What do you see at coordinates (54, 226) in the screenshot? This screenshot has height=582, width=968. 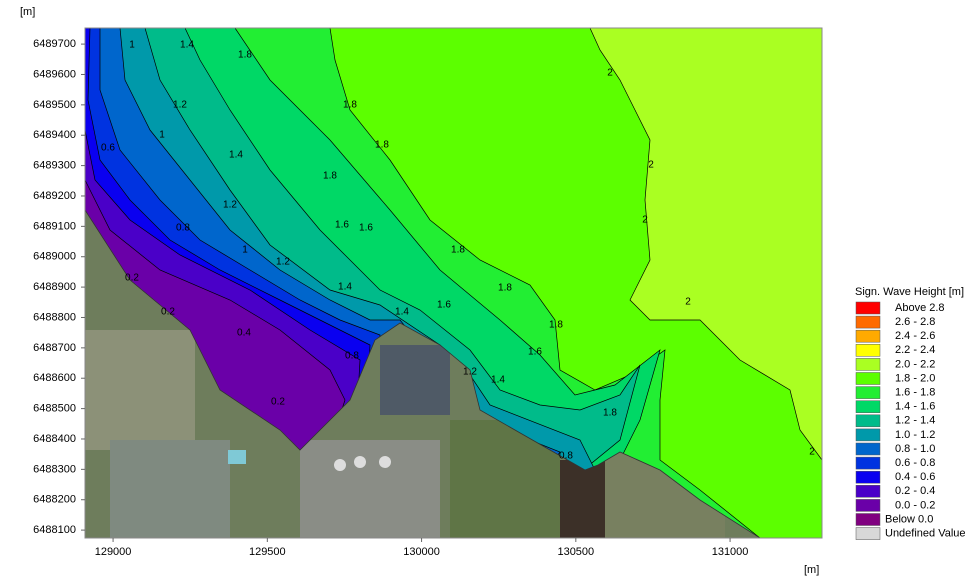 I see `y-tick-label: 6489100` at bounding box center [54, 226].